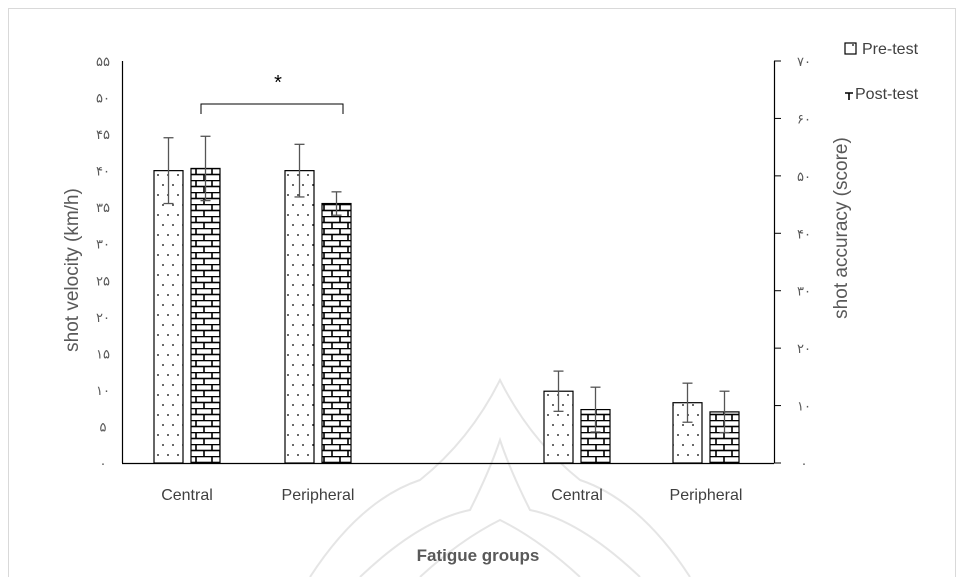 Image resolution: width=964 pixels, height=577 pixels. What do you see at coordinates (272, 108) in the screenshot?
I see `significance-bracket` at bounding box center [272, 108].